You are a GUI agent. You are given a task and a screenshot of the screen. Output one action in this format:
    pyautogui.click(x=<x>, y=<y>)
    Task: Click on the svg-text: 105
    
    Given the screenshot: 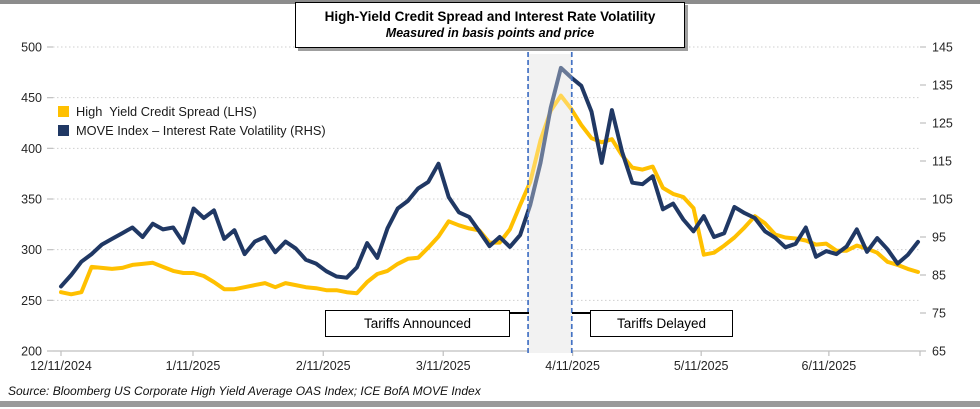 What is the action you would take?
    pyautogui.click(x=942, y=200)
    